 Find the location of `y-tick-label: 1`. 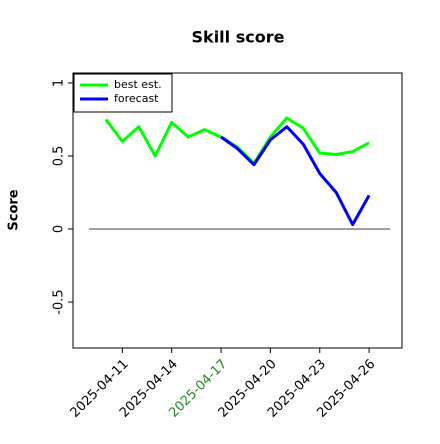

y-tick-label: 1 is located at coordinates (59, 83).